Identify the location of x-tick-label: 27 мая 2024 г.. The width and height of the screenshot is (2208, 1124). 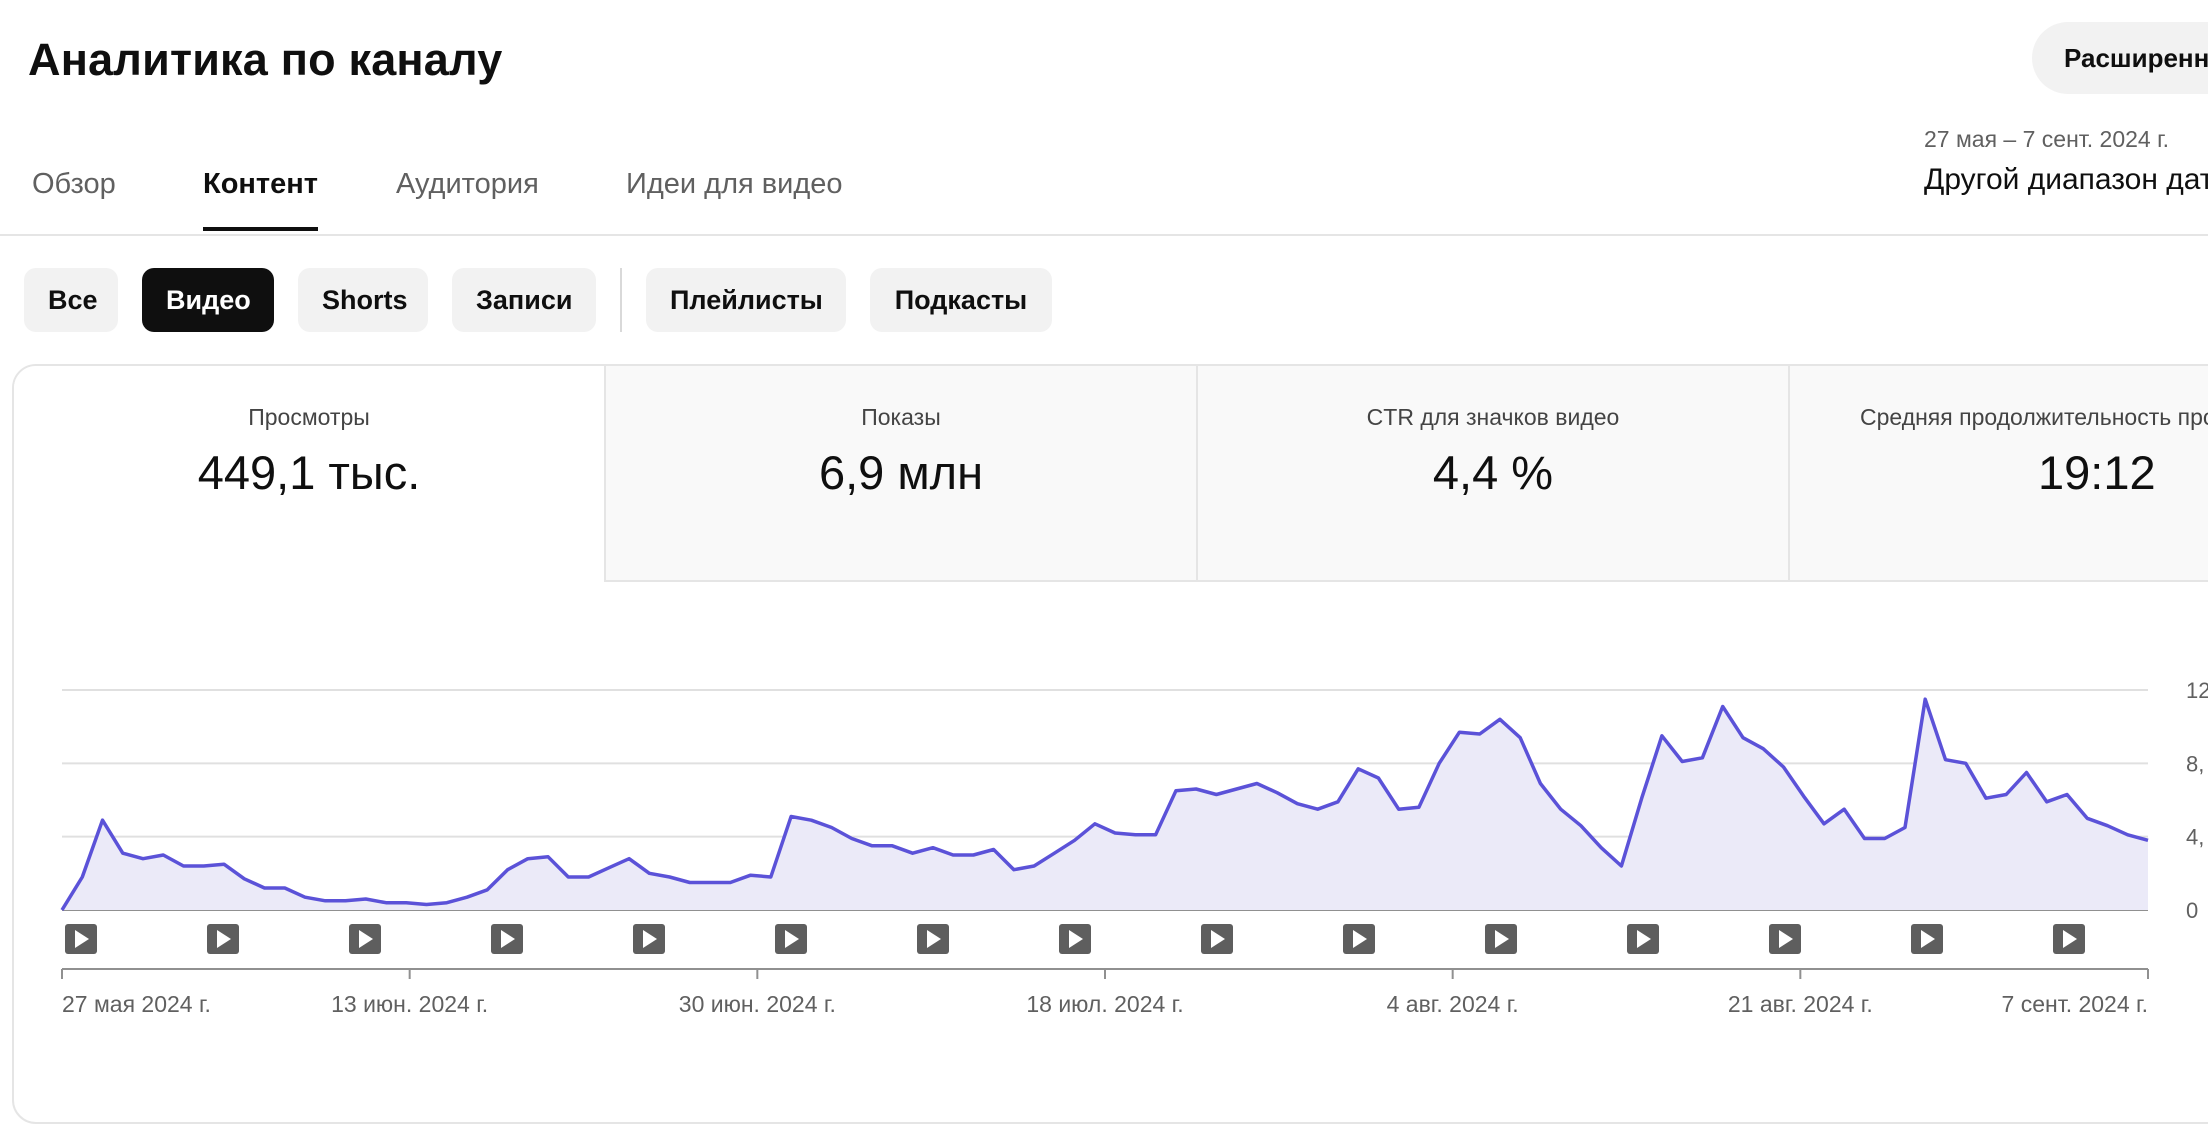
(136, 1004).